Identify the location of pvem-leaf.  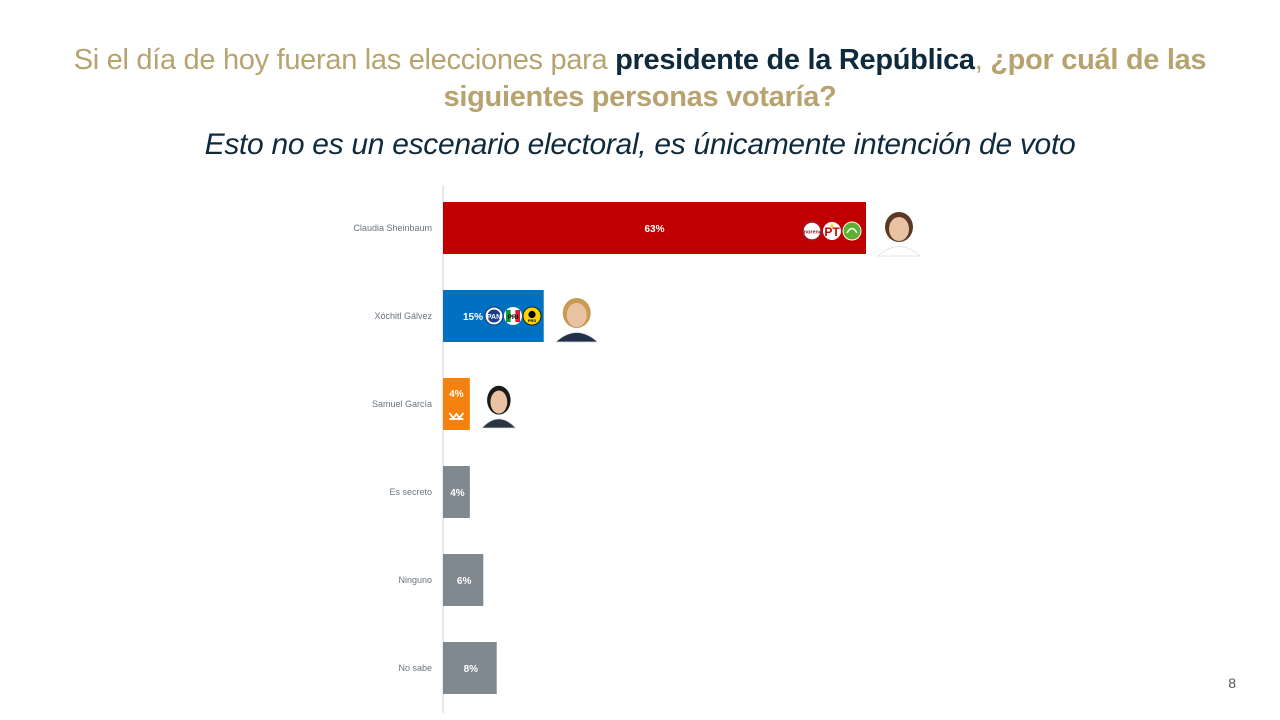
(852, 230).